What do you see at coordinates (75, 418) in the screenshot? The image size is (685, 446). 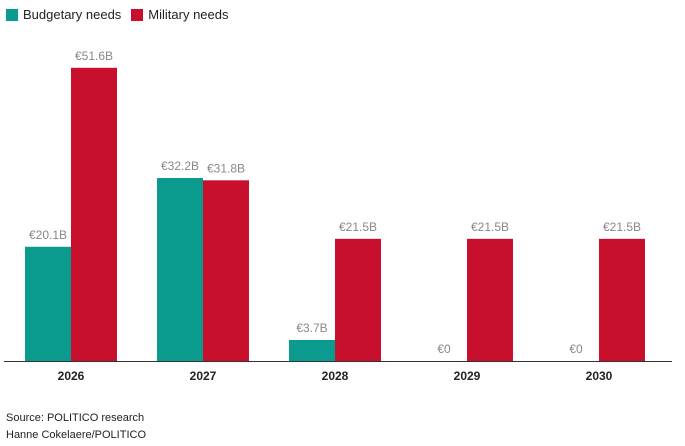 I see `source-note: Source: POLITICO research` at bounding box center [75, 418].